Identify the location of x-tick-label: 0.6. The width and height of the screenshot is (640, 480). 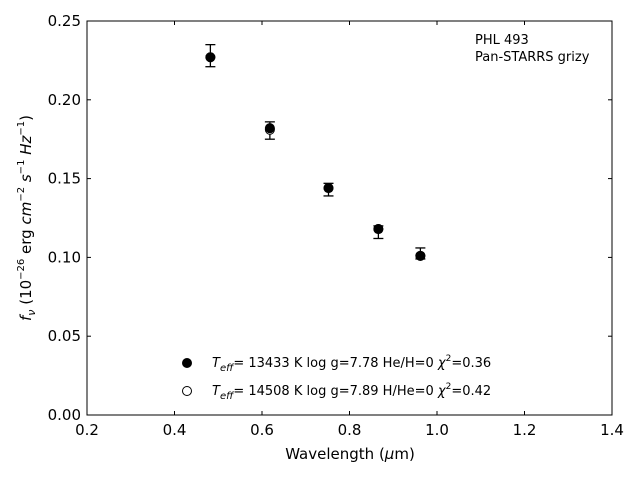
(262, 430).